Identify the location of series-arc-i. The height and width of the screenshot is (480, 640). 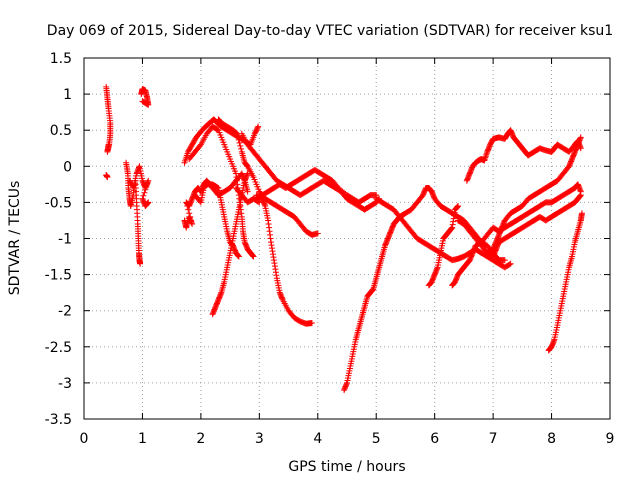
(217, 220).